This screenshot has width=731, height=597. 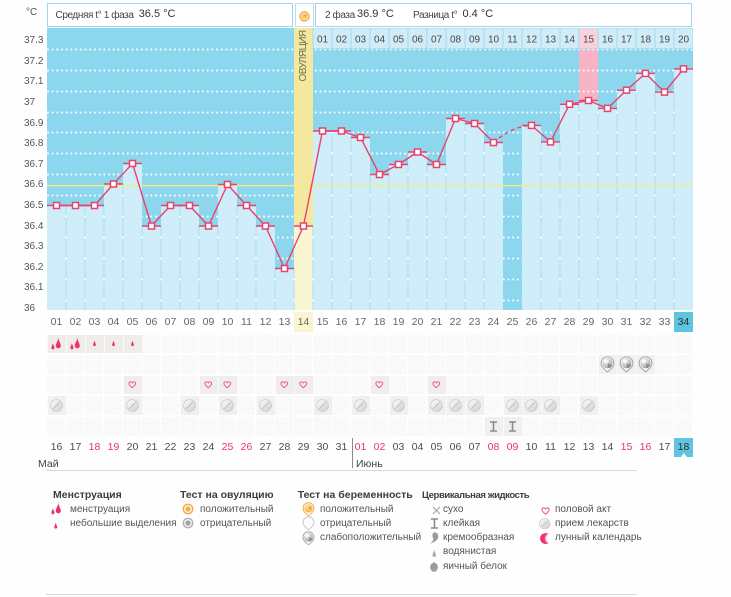 I want to click on svg-text: 05, so click(x=399, y=40).